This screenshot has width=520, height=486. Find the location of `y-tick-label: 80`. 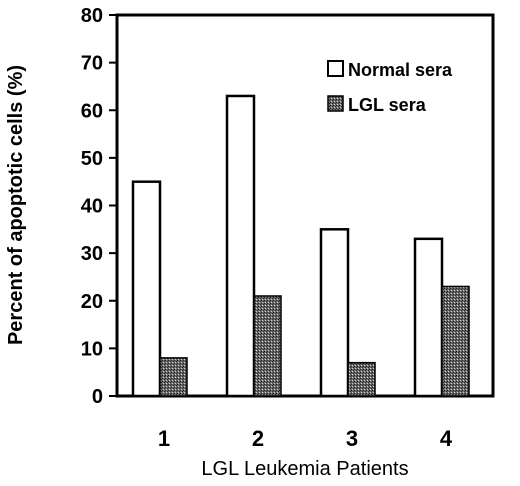

y-tick-label: 80 is located at coordinates (92, 16).